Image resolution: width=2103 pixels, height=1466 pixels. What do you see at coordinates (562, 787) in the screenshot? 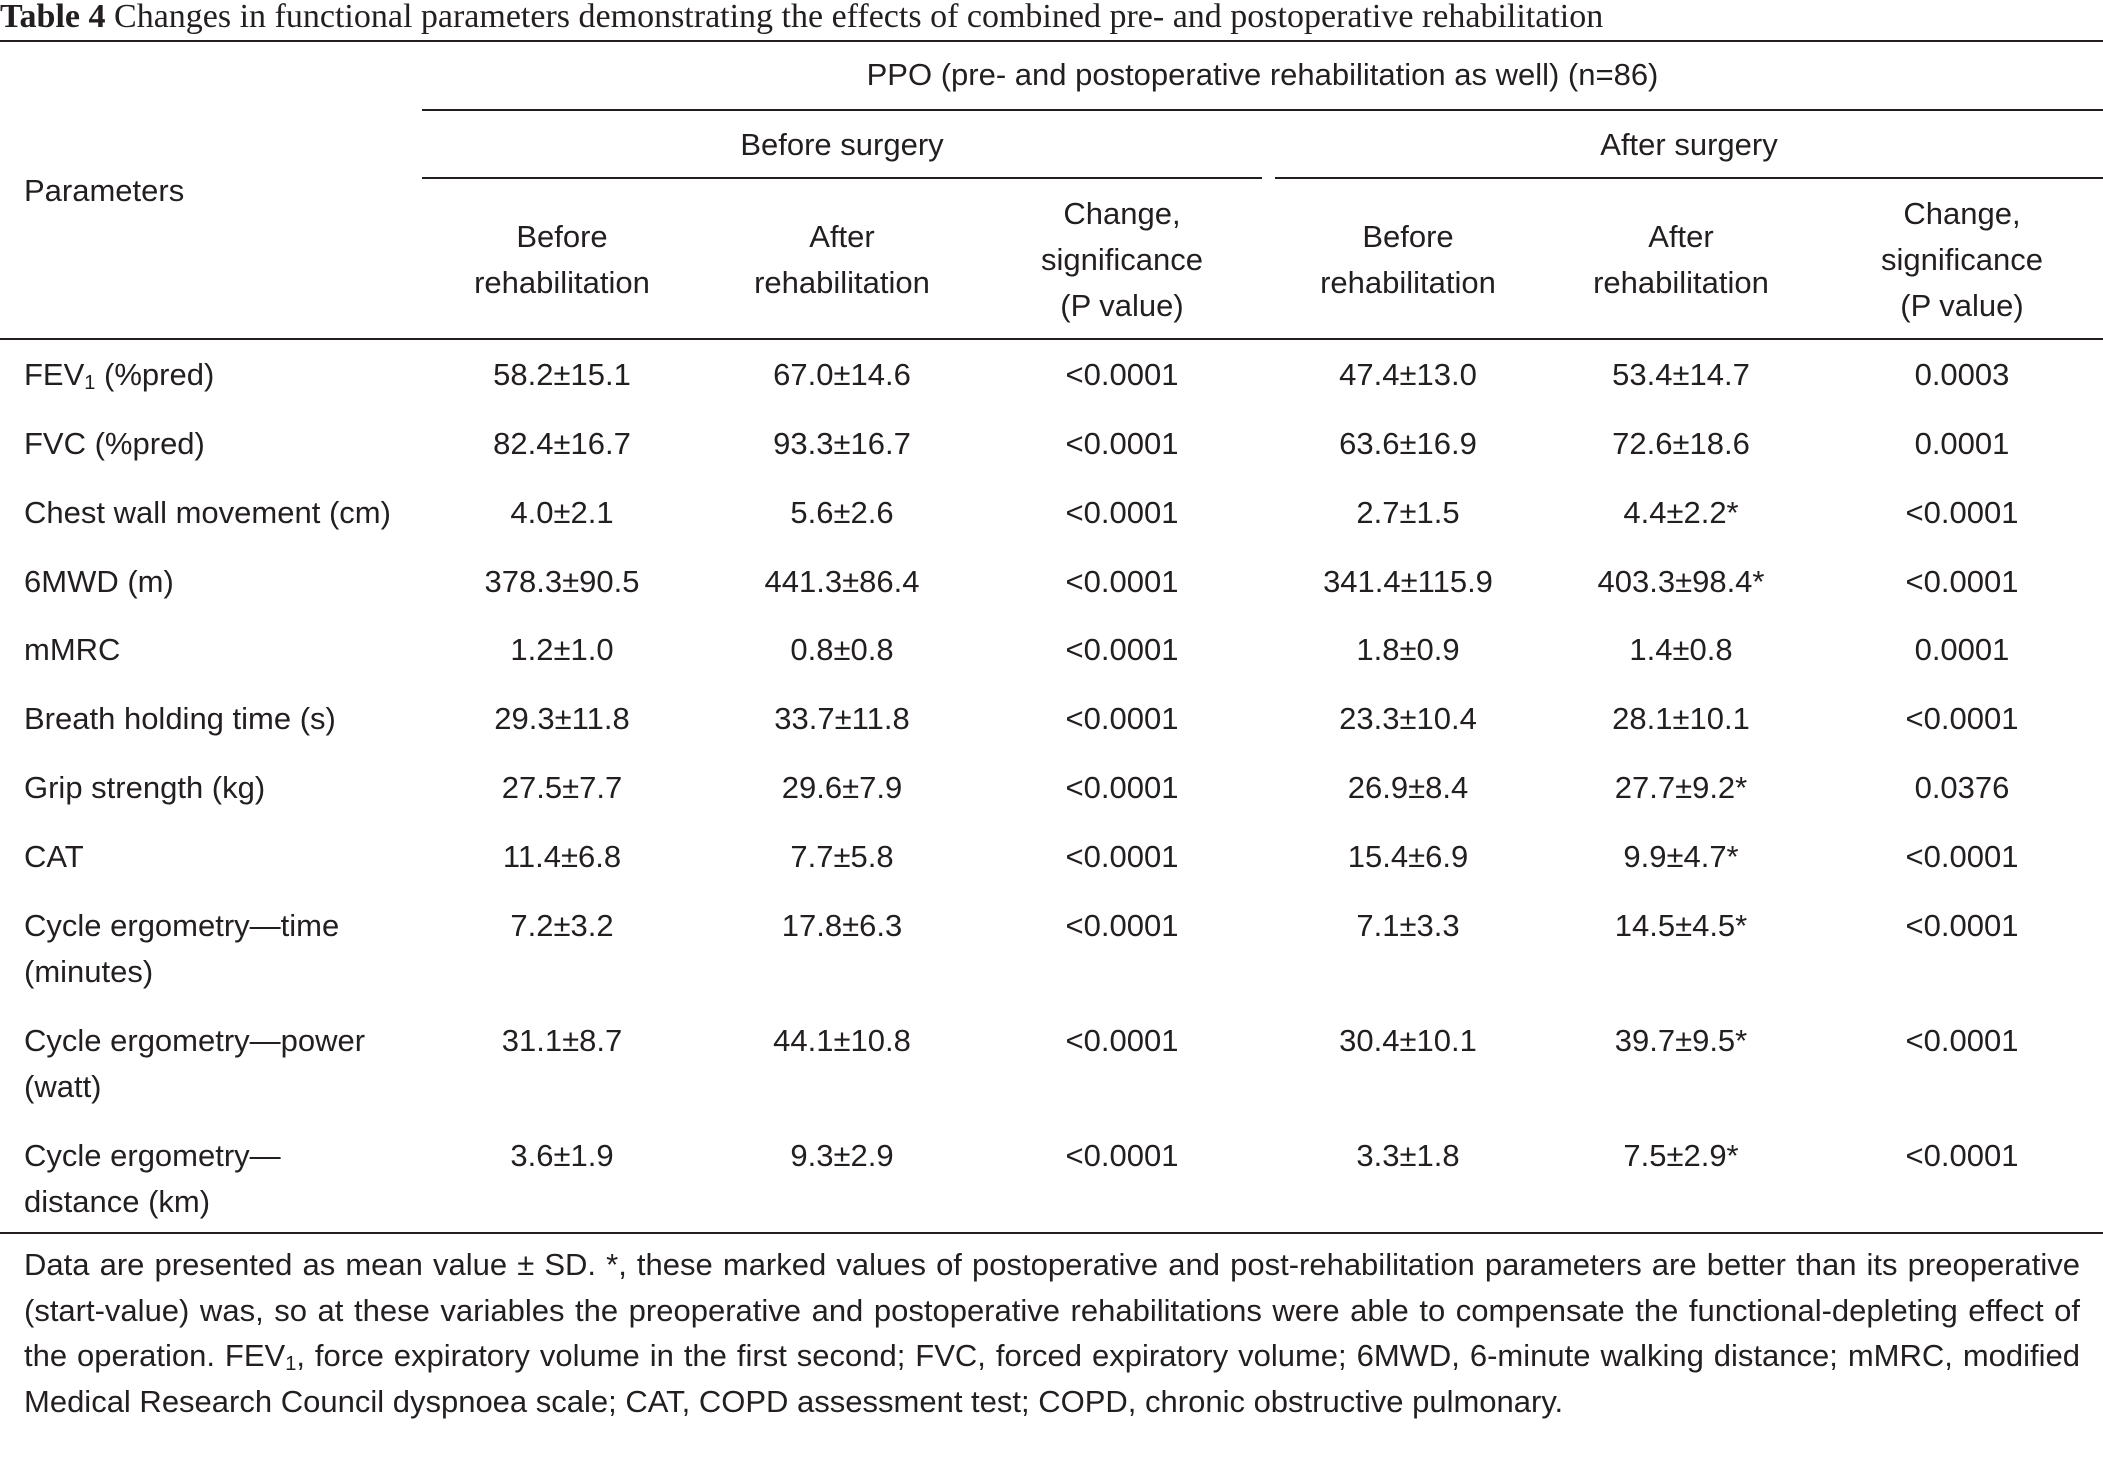
I see `cell-before-surgery-before-rehab: 27.5±7.7` at bounding box center [562, 787].